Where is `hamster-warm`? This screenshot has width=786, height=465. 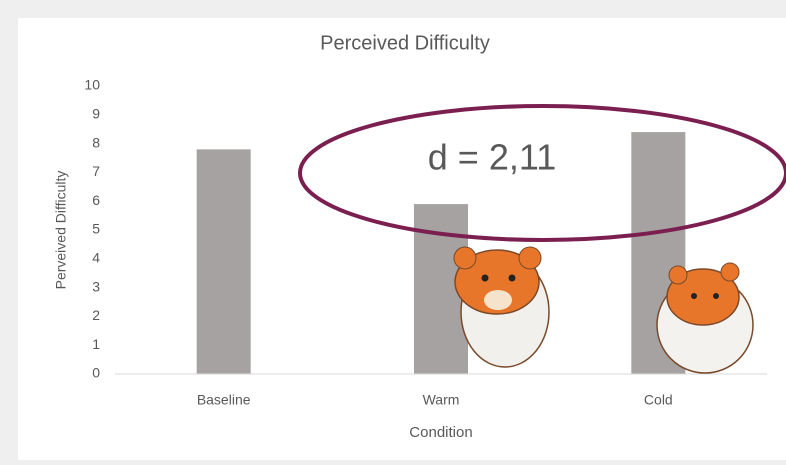 hamster-warm is located at coordinates (501, 307).